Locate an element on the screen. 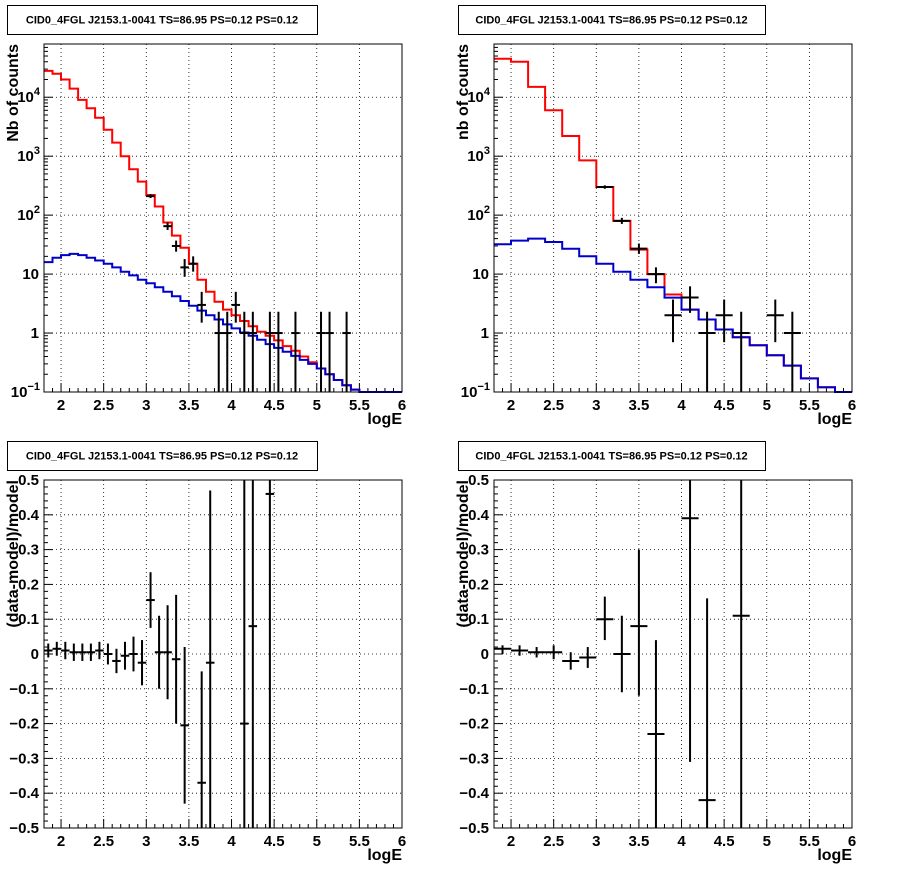  y-tick-label: 10 is located at coordinates (30, 274).